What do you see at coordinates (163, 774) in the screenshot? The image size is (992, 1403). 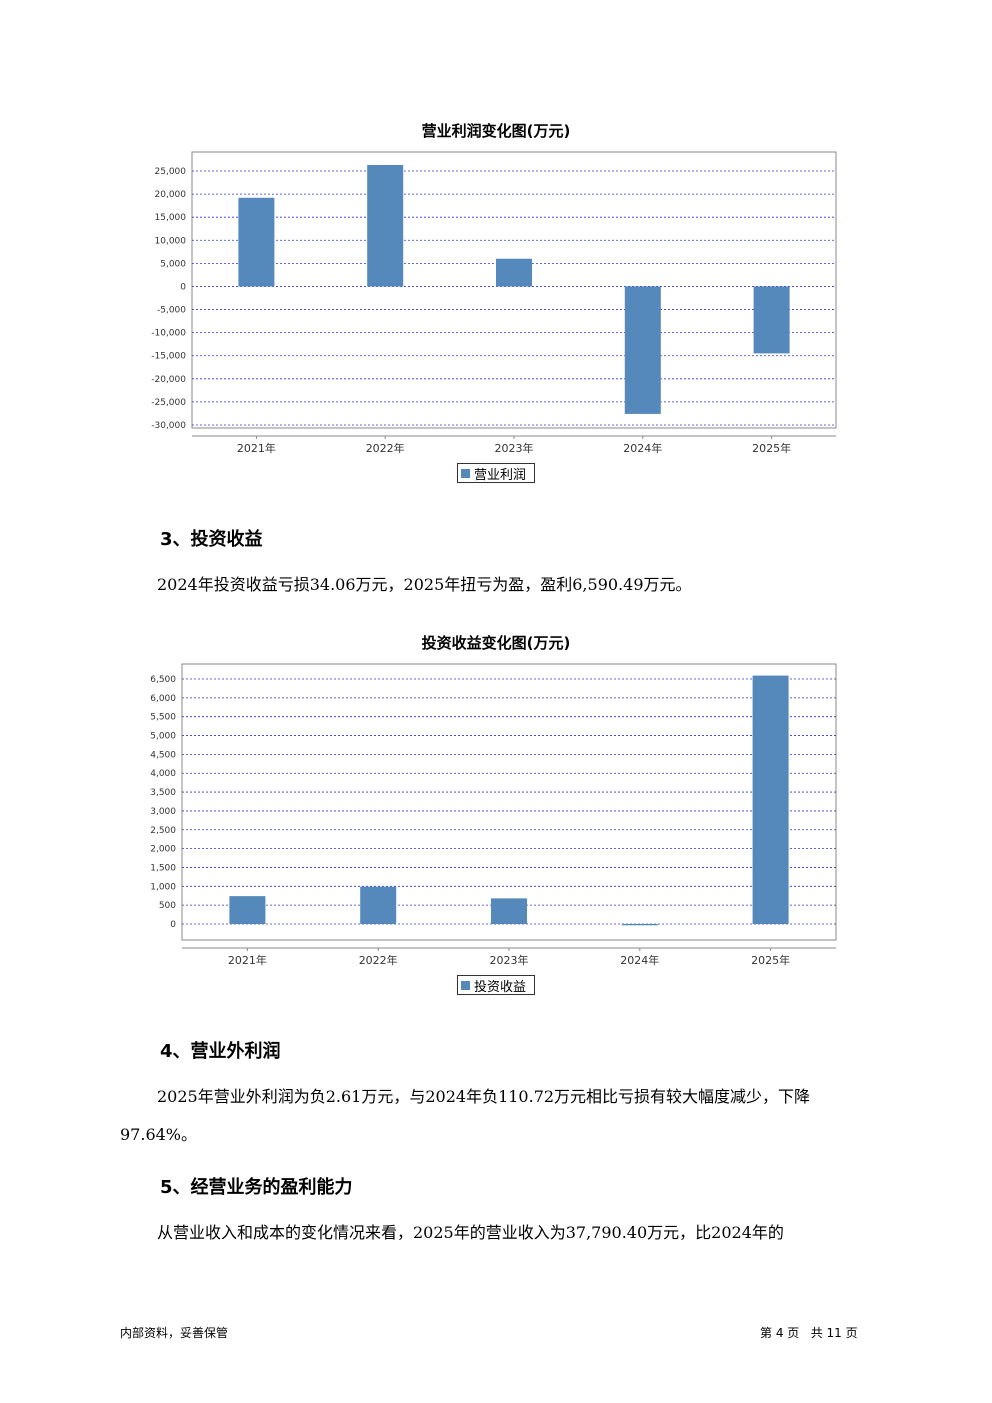 I see `y-tick-label: 4,000` at bounding box center [163, 774].